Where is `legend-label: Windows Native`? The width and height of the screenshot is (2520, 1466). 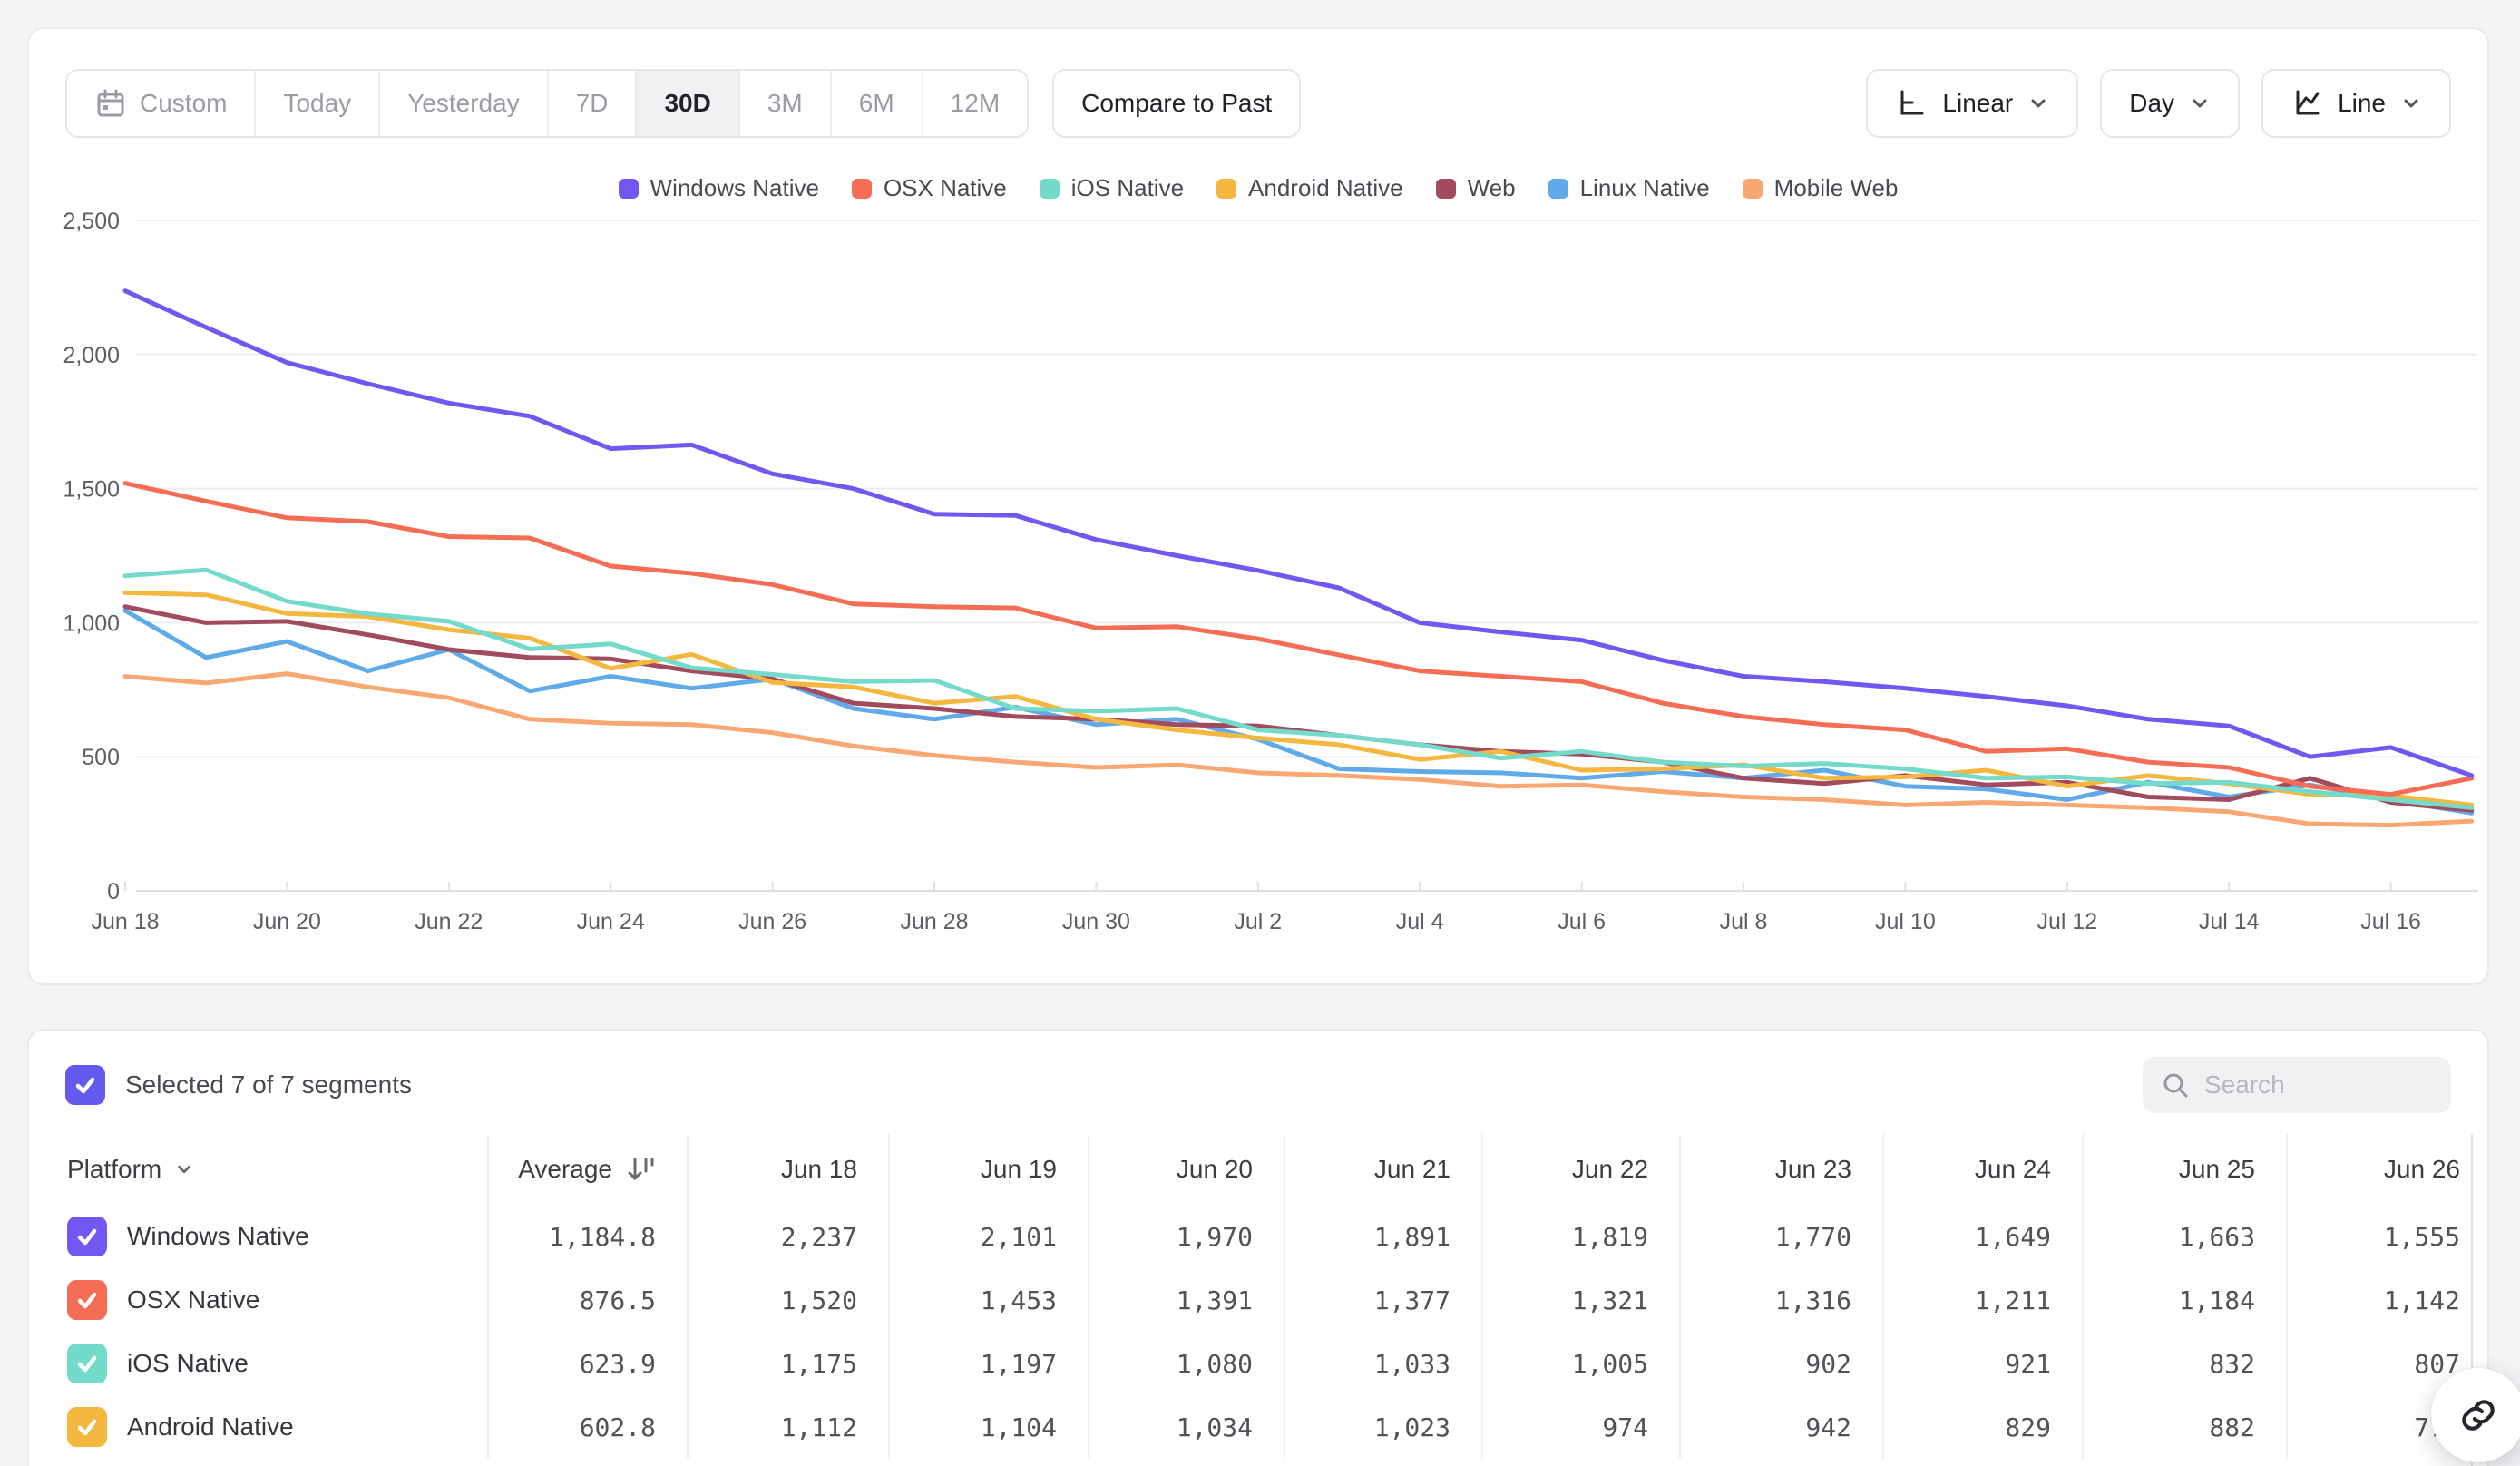 legend-label: Windows Native is located at coordinates (735, 188).